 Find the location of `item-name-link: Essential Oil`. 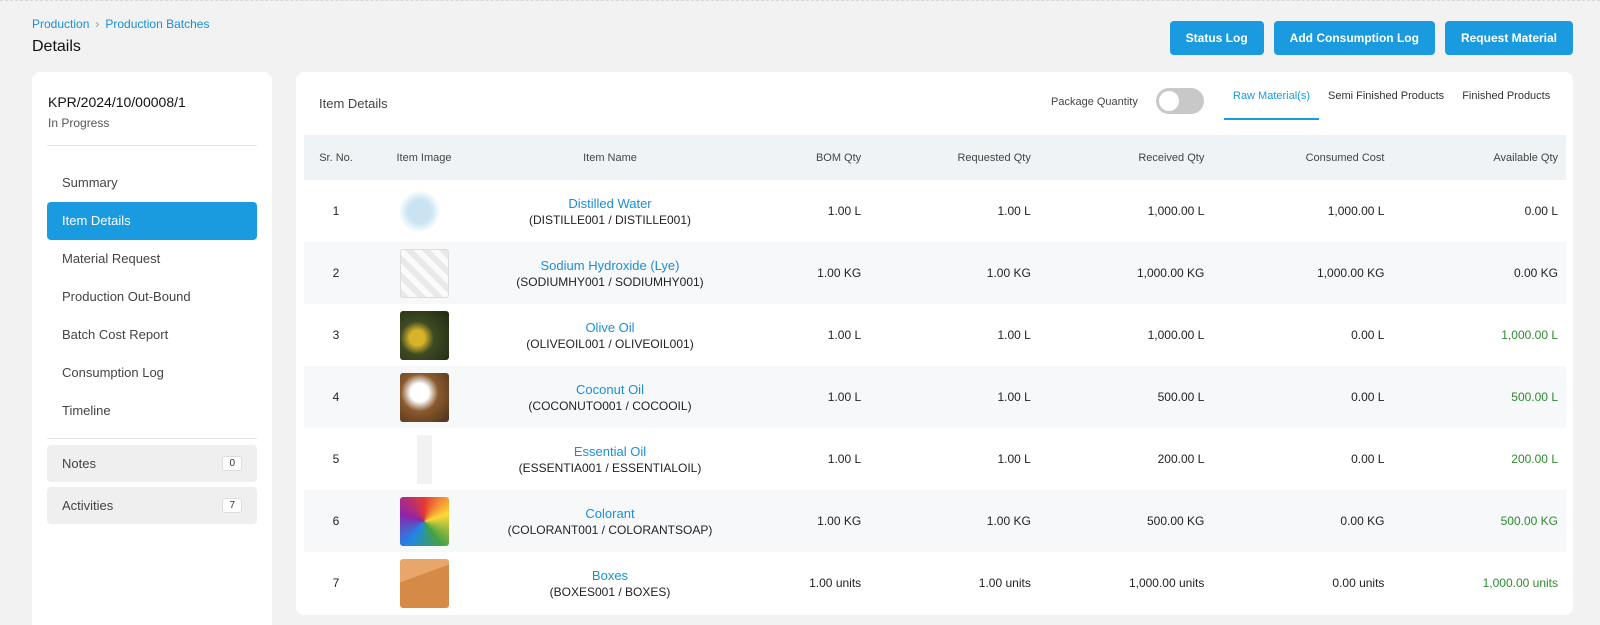

item-name-link: Essential Oil is located at coordinates (610, 451).